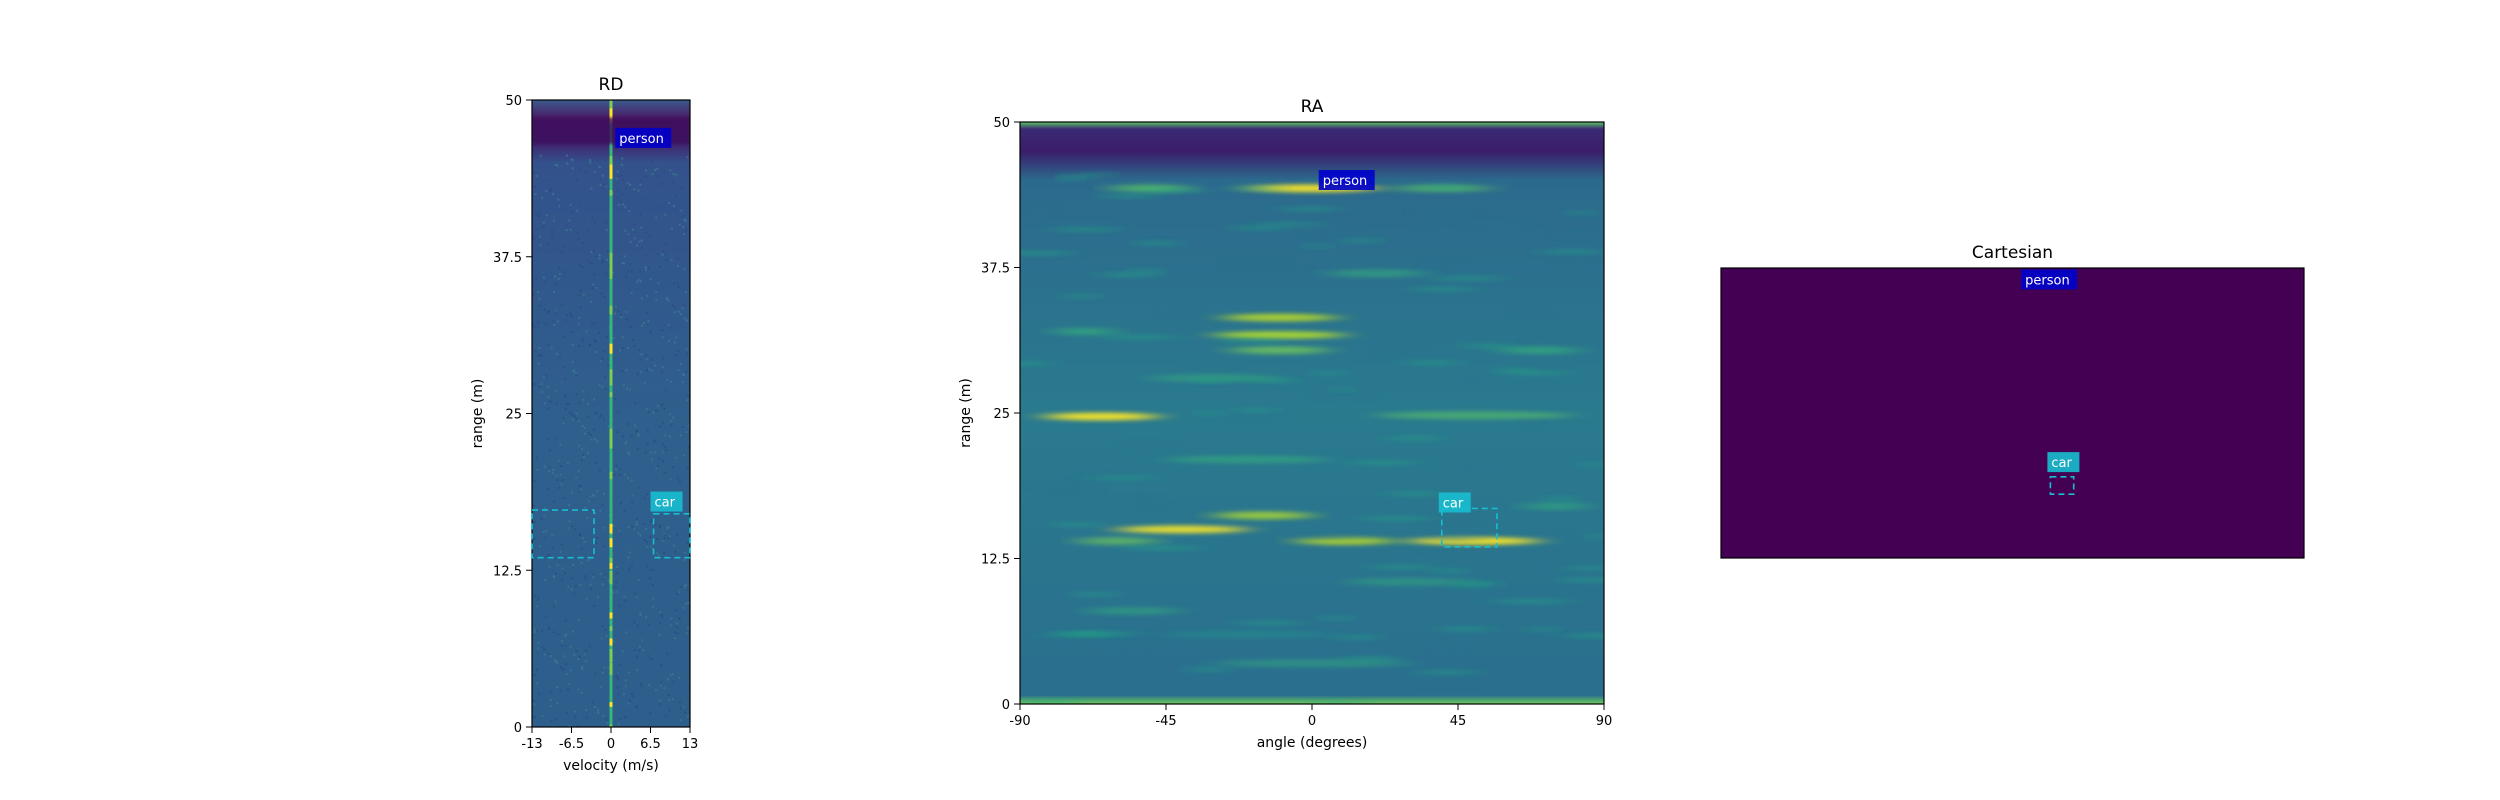 The width and height of the screenshot is (2500, 800). Describe the element at coordinates (611, 275) in the screenshot. I see `doppler-peak` at that location.